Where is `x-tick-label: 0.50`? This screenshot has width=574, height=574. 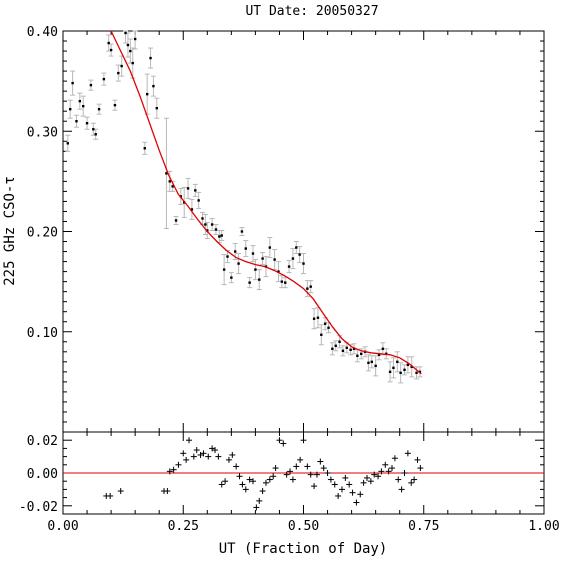
x-tick-label: 0.50 is located at coordinates (303, 526).